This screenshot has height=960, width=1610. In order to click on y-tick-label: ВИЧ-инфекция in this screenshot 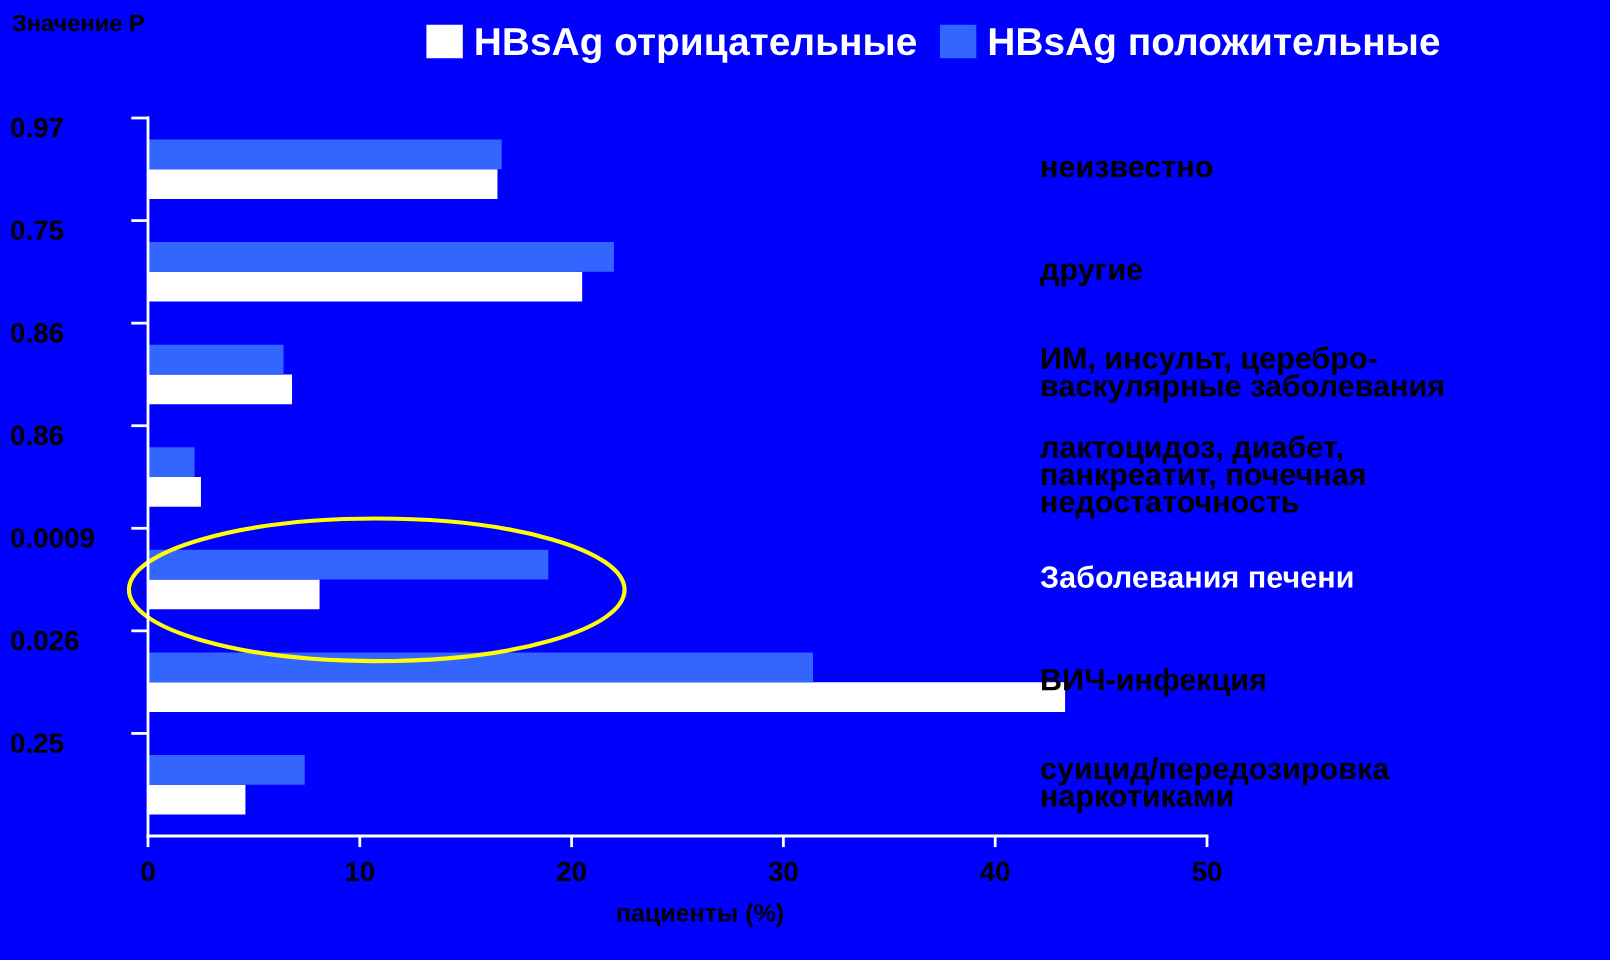, I will do `click(1153, 682)`.